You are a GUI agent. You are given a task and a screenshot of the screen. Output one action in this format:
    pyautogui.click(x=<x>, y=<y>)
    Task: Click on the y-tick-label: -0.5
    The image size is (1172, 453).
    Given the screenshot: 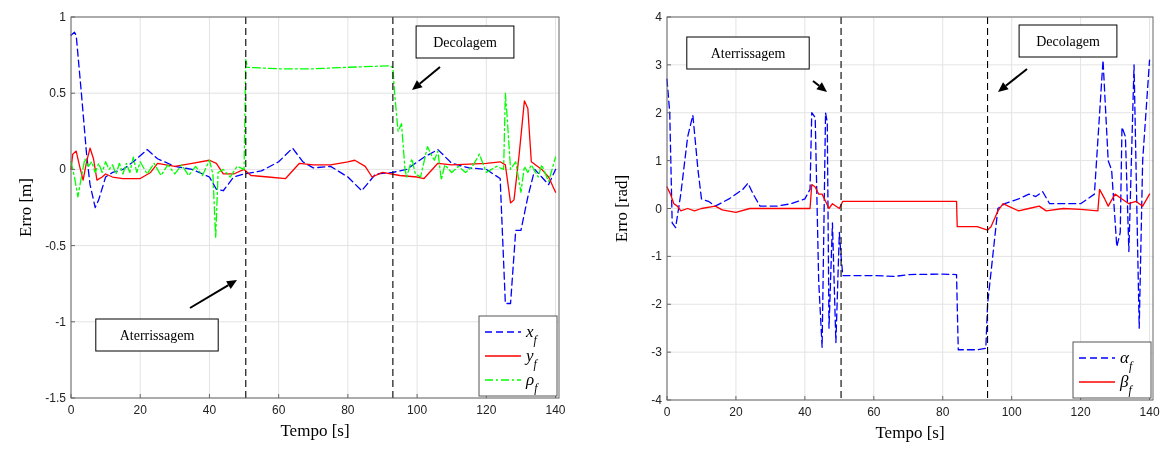 What is the action you would take?
    pyautogui.click(x=56, y=245)
    